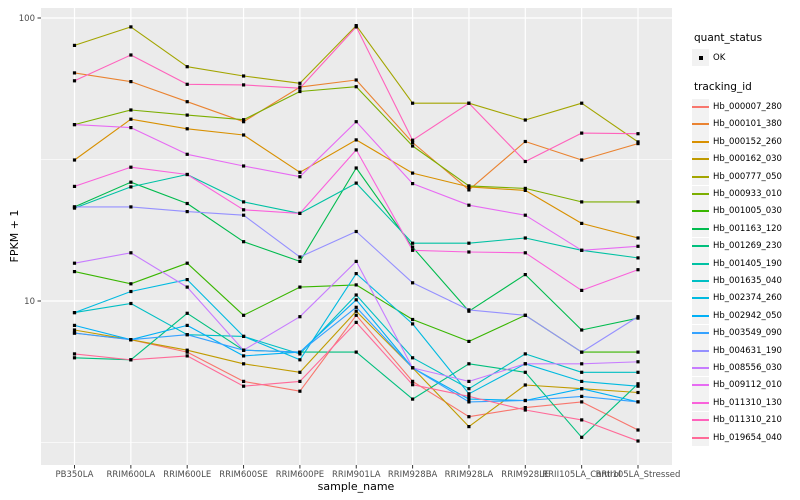 The image size is (800, 500). I want to click on x-tick-label: RRII105LA_Control, so click(581, 475).